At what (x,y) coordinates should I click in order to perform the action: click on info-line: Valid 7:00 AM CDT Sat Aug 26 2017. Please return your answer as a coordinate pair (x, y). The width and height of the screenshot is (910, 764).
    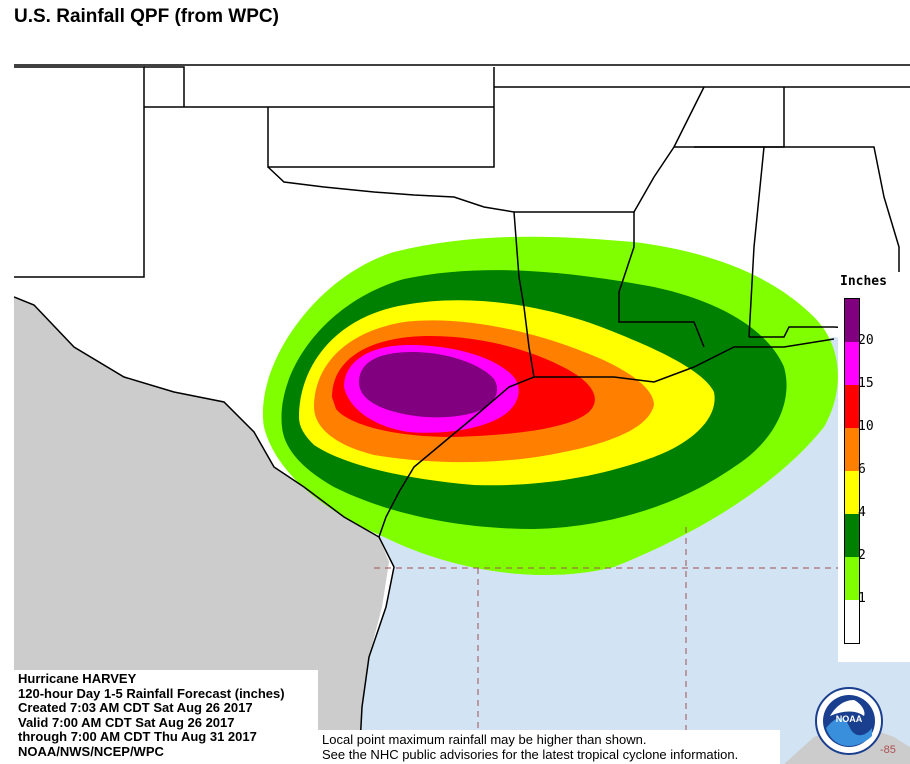
    Looking at the image, I should click on (126, 722).